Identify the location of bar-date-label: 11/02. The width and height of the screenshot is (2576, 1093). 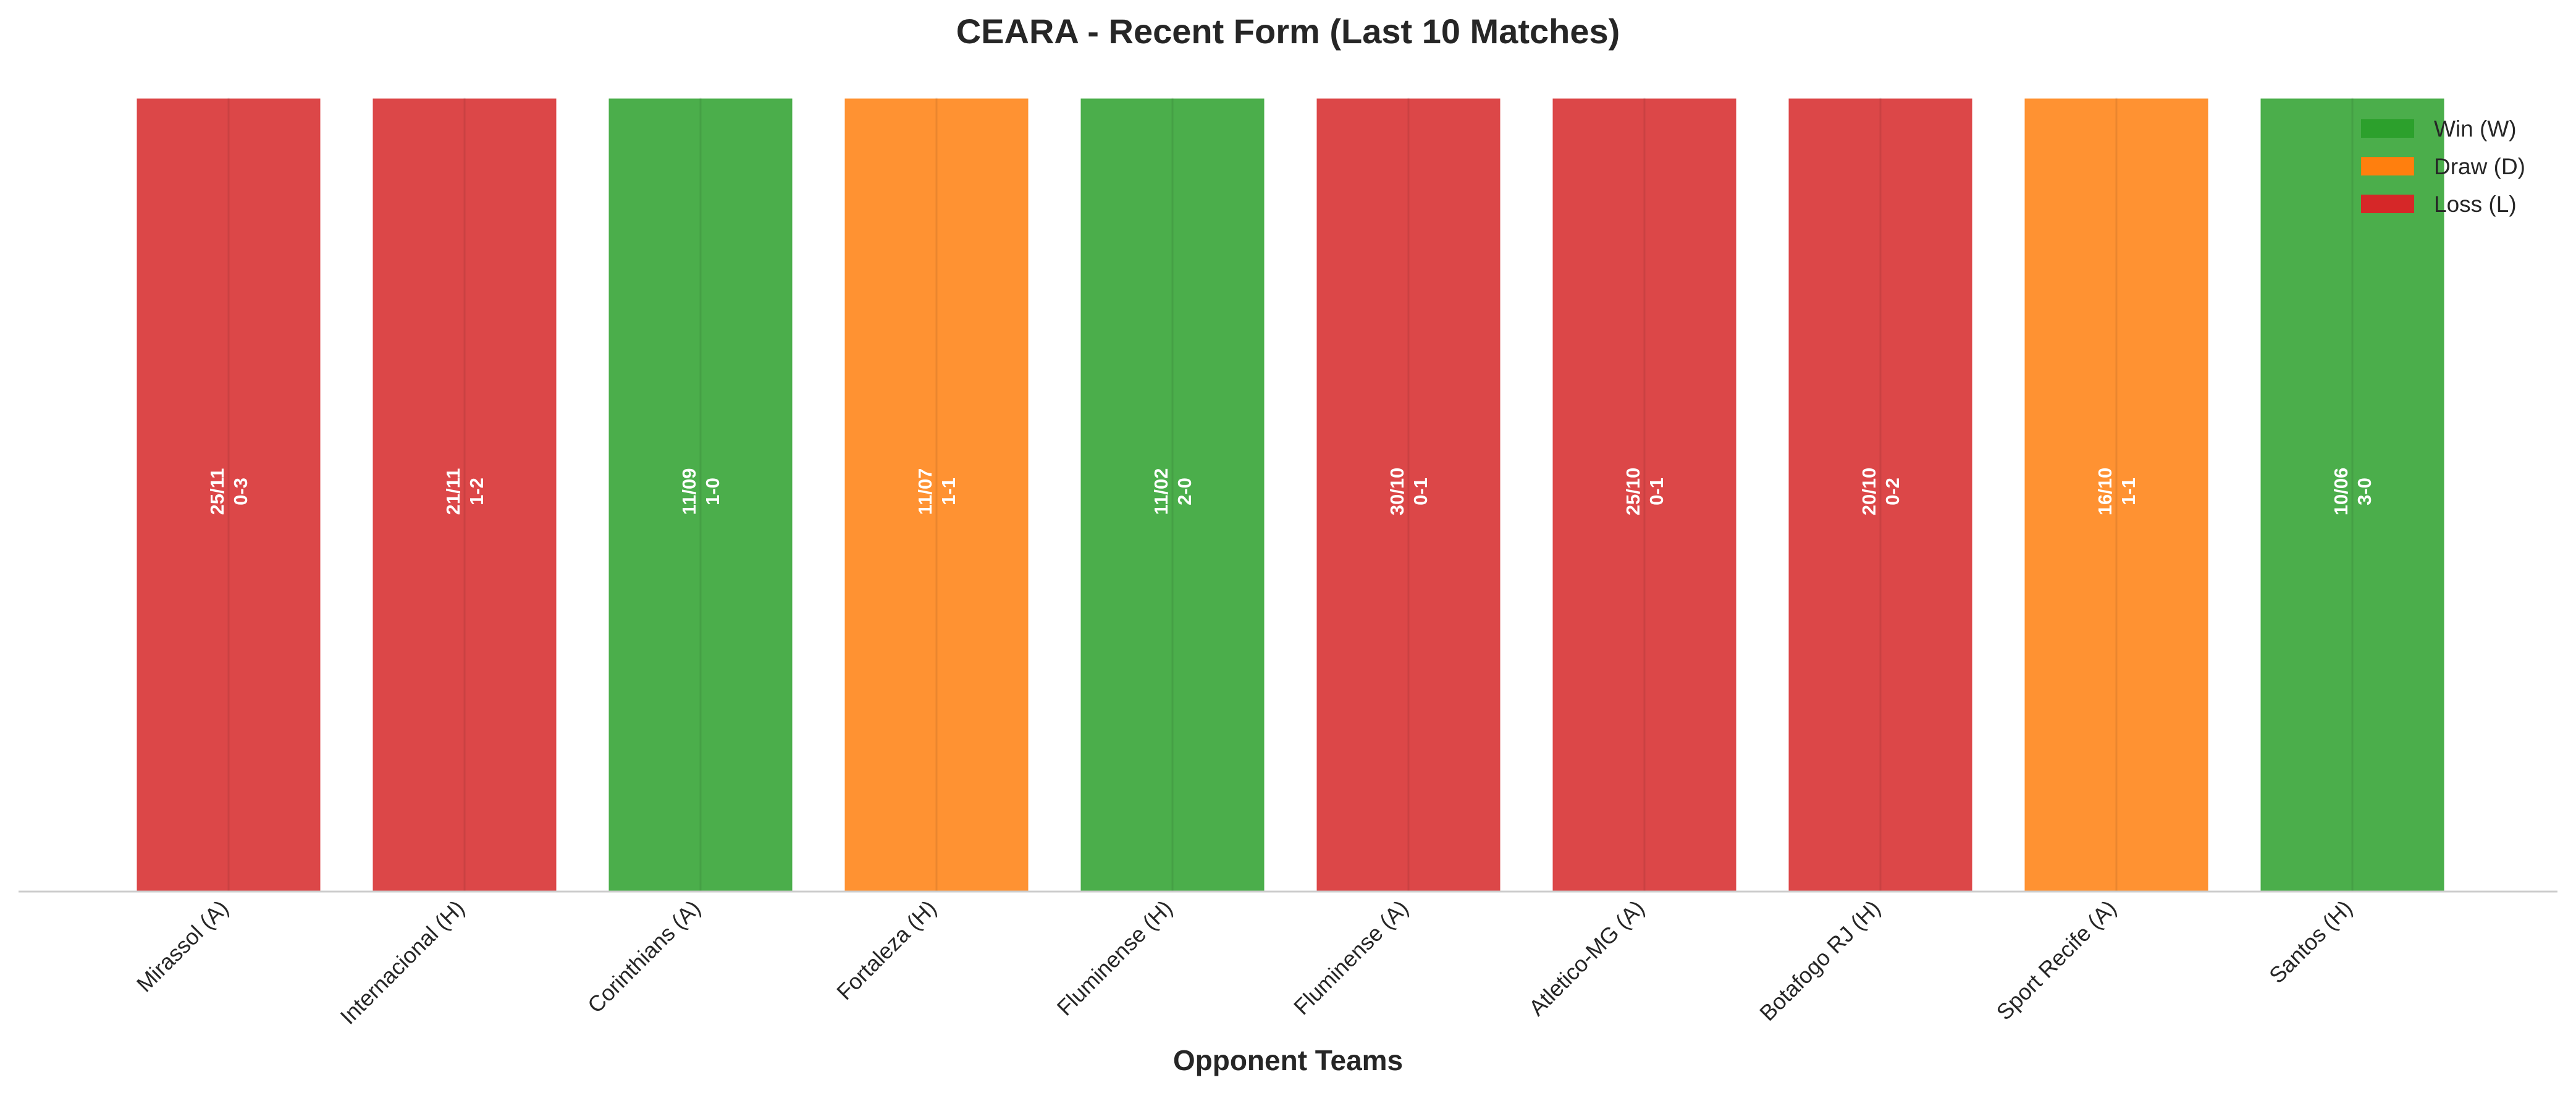
(1161, 492).